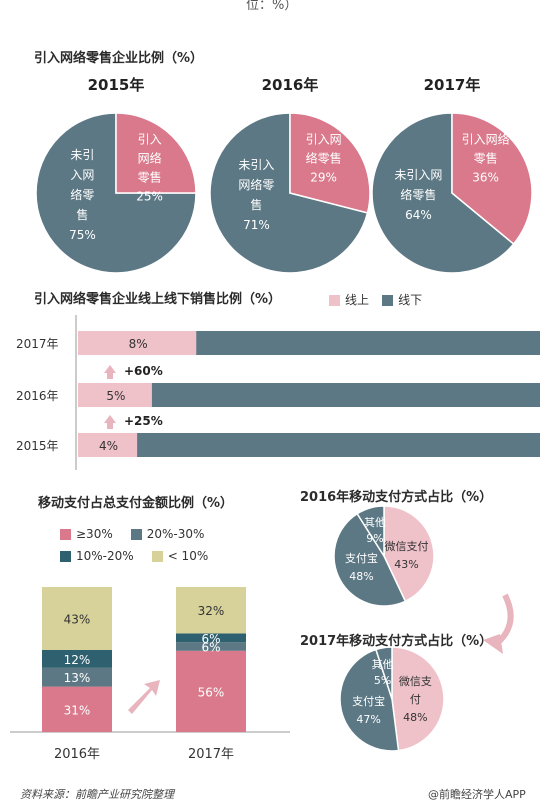 This screenshot has height=811, width=558. Describe the element at coordinates (136, 503) in the screenshot. I see `section3-title: 移动支付占总支付金额比例（%）` at that location.